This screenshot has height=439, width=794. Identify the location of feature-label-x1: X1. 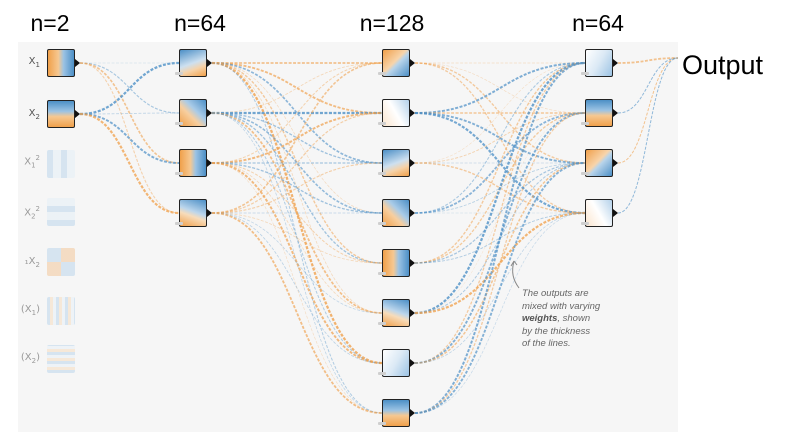
(34, 62).